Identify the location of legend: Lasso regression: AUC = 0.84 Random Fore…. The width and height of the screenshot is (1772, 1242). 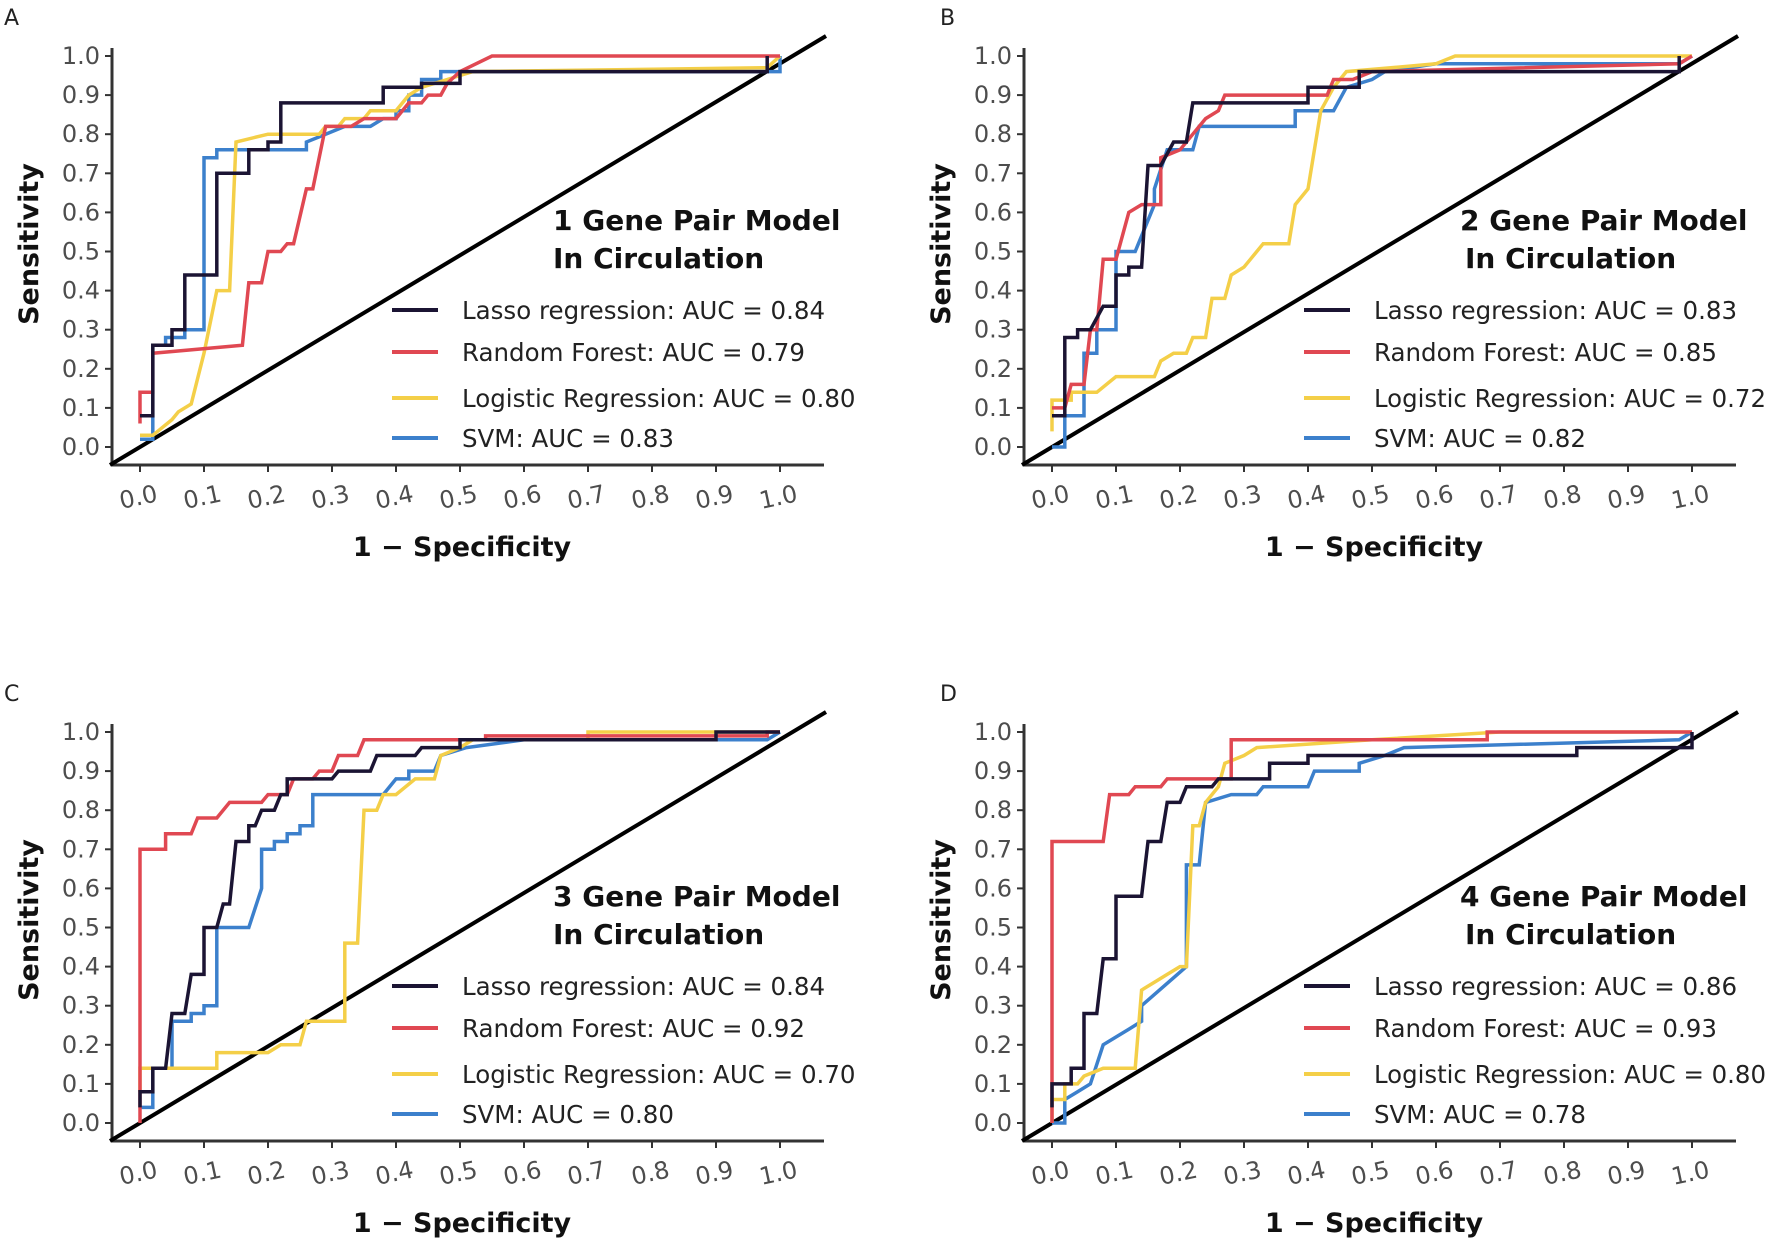
(624, 1050).